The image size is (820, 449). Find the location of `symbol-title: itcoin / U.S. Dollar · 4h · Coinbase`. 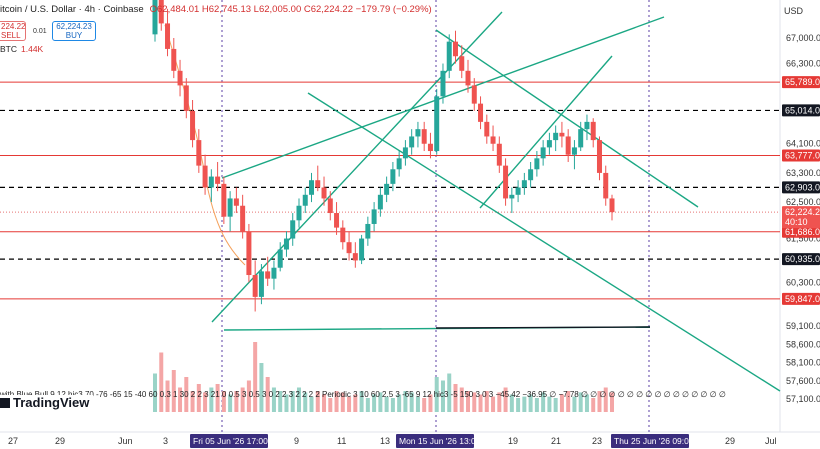

symbol-title: itcoin / U.S. Dollar · 4h · Coinbase is located at coordinates (72, 9).